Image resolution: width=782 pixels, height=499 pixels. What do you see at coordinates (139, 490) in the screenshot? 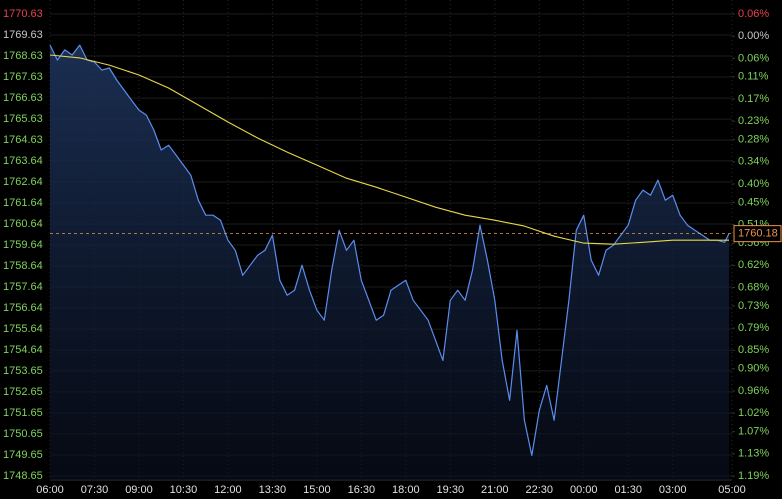
I see `x-tick-label: 09:00` at bounding box center [139, 490].